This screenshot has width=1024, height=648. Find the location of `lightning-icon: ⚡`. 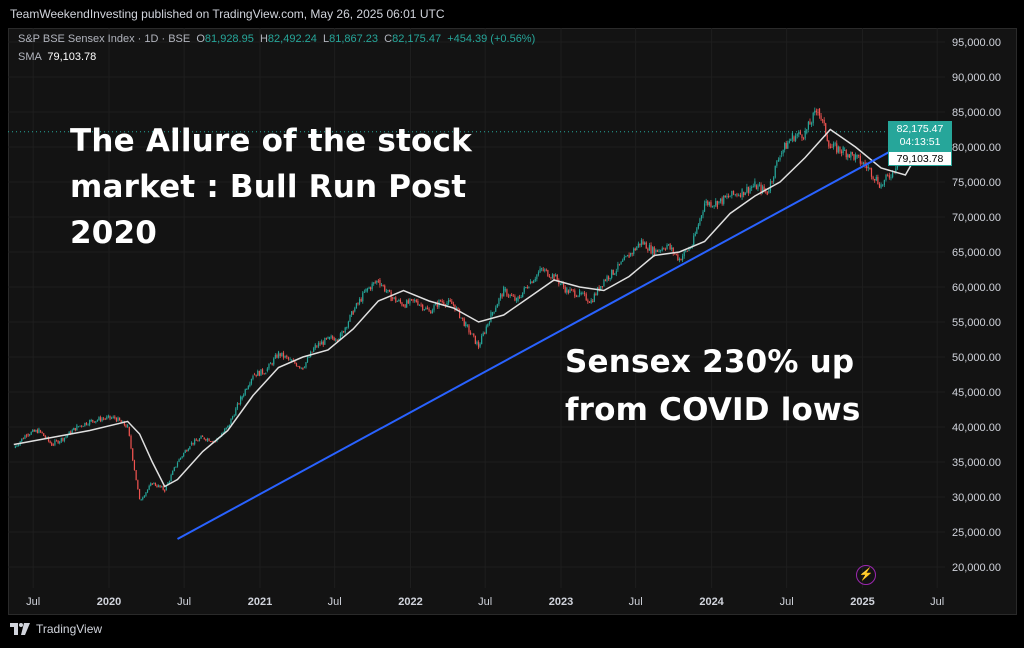

lightning-icon: ⚡ is located at coordinates (866, 575).